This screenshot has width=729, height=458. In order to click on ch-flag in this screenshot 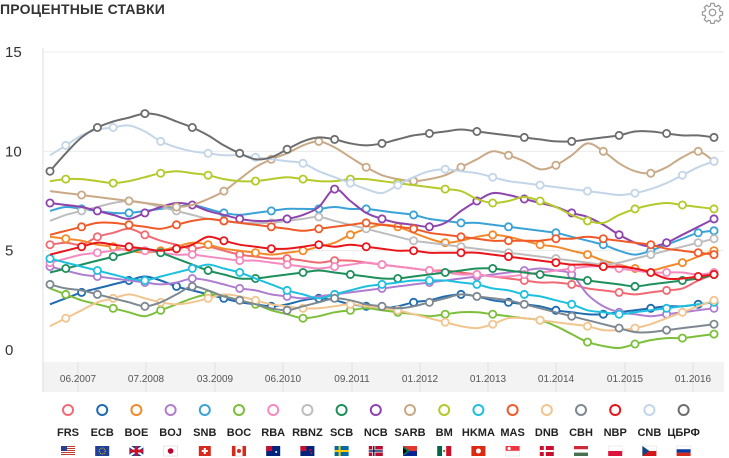, I will do `click(204, 451)`.